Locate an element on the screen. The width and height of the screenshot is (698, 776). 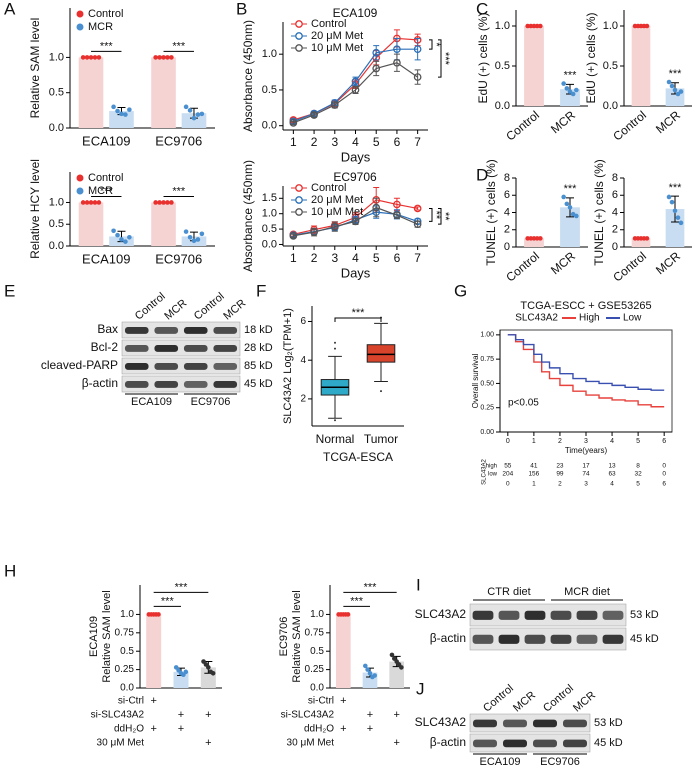
risk-x-label: 2 is located at coordinates (560, 484).